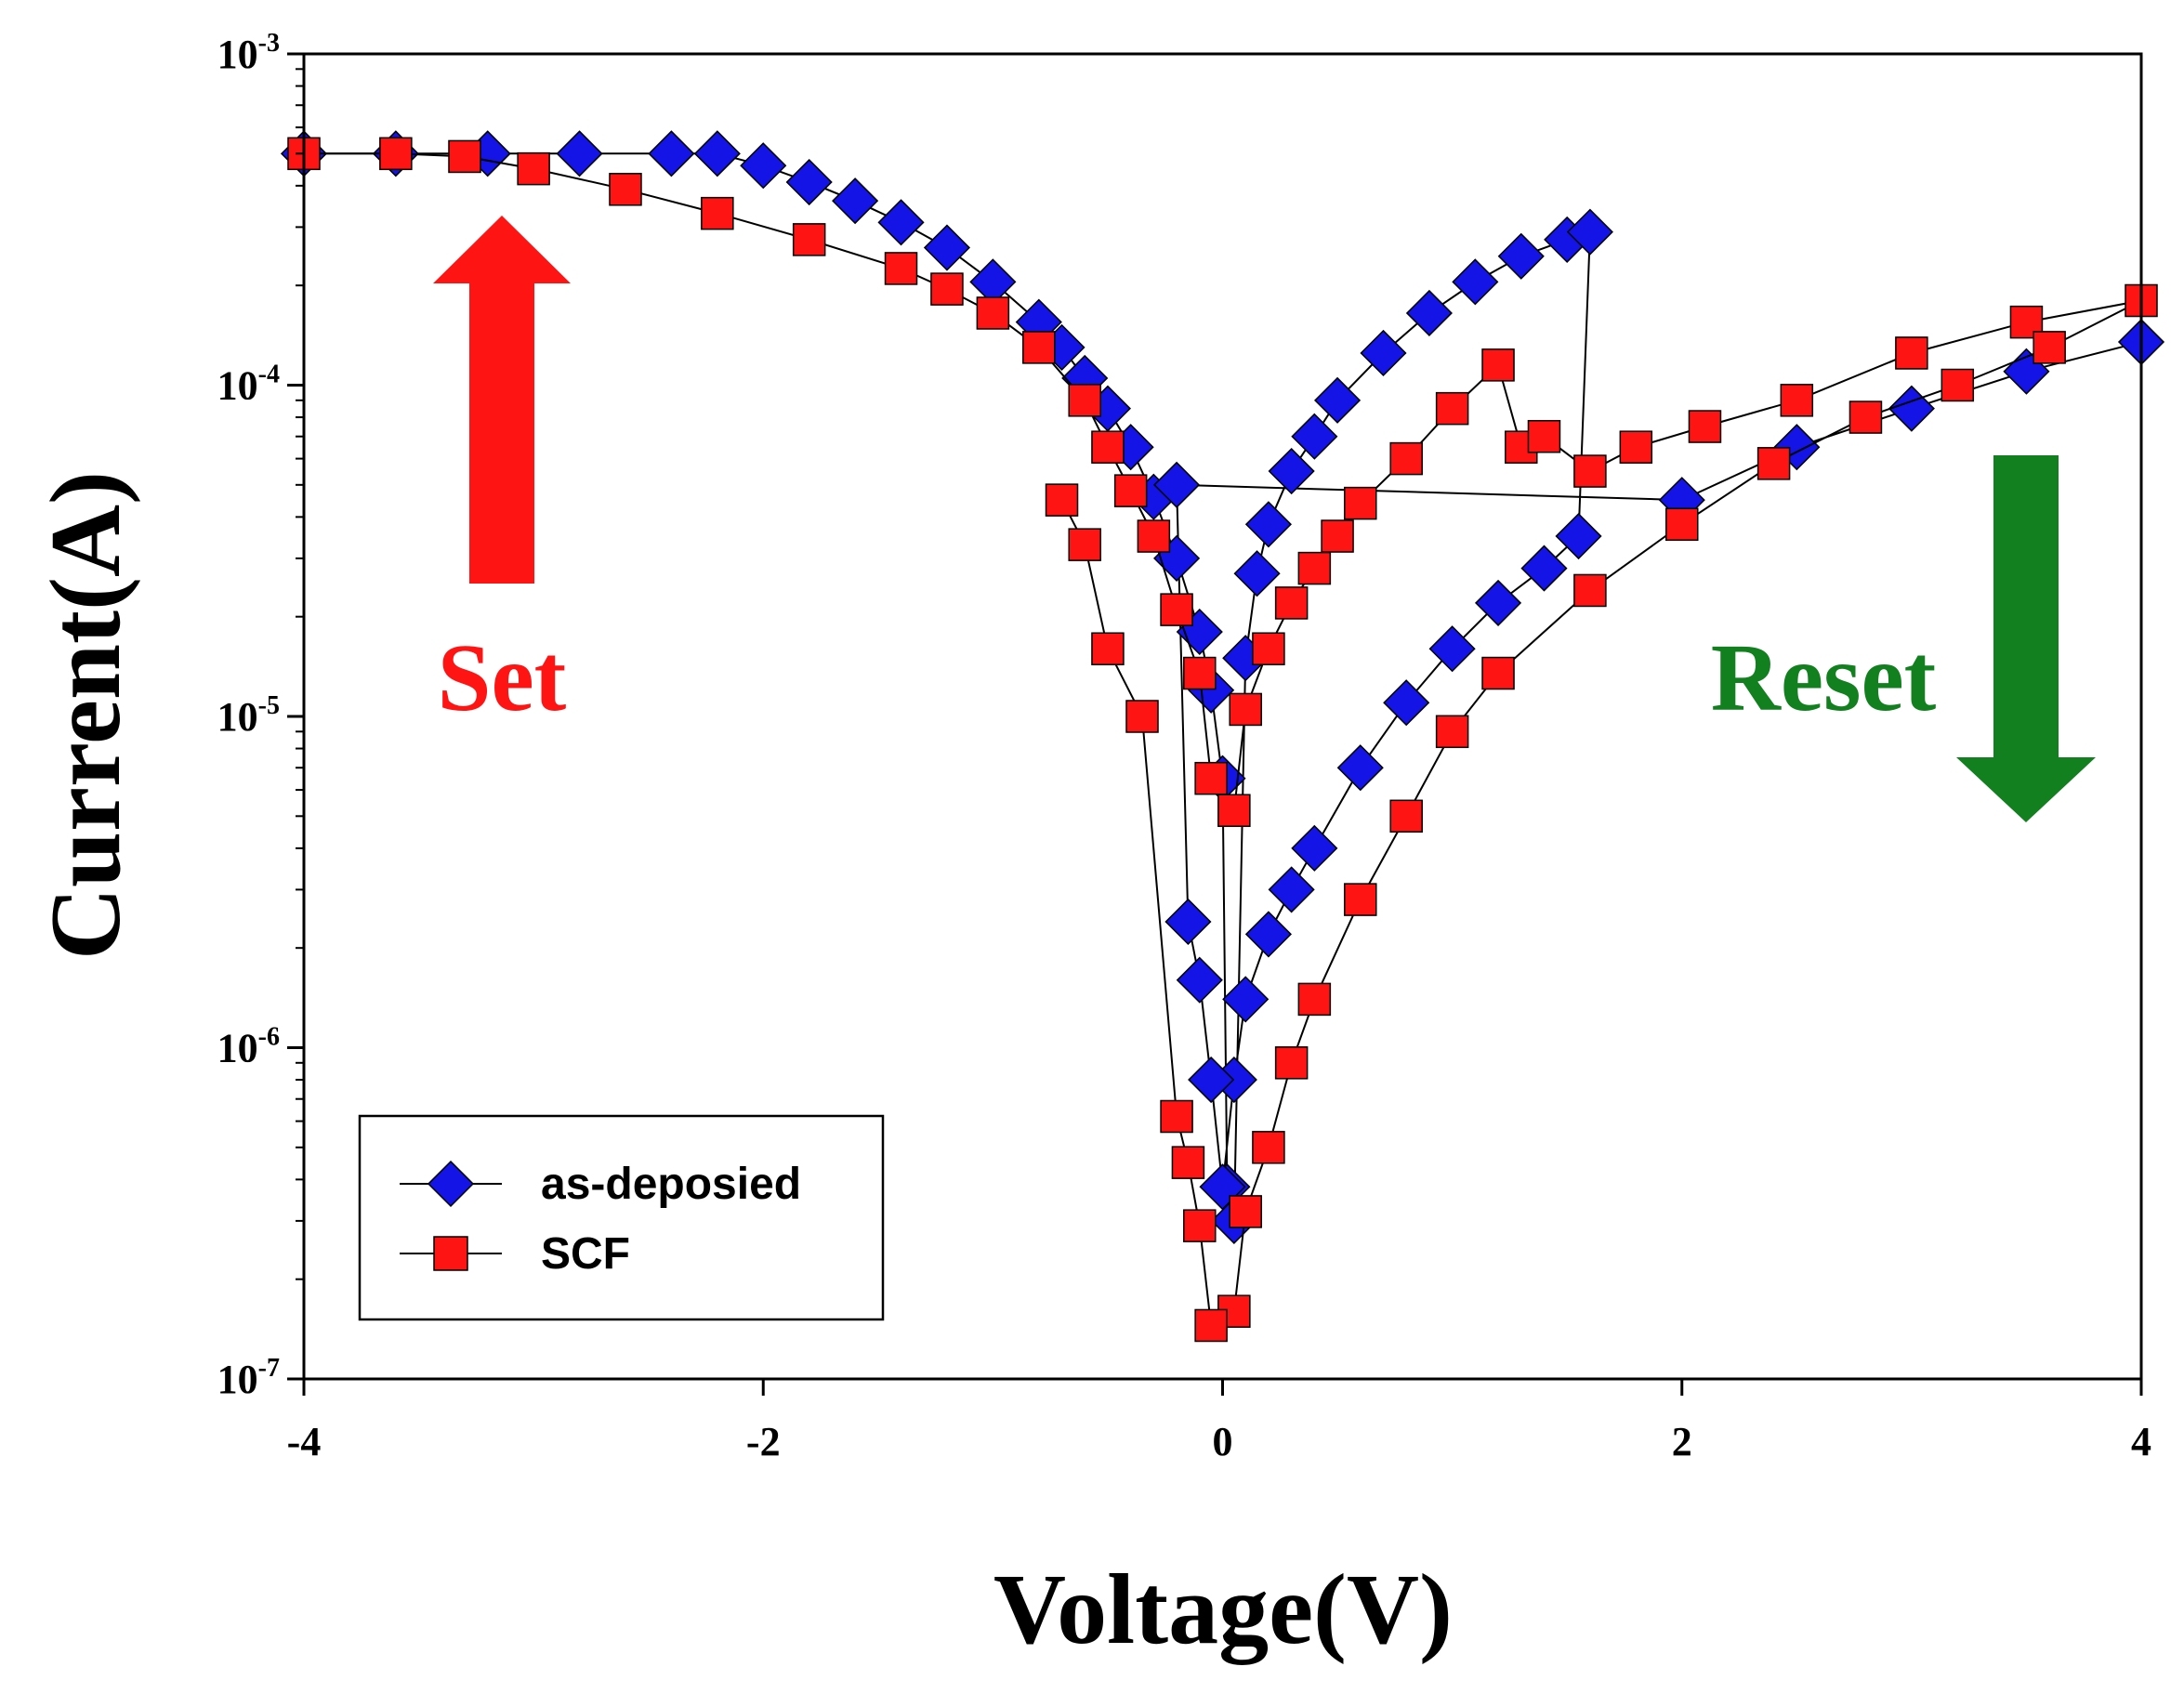 This screenshot has width=2184, height=1693. I want to click on x-tick-label: -4, so click(304, 1441).